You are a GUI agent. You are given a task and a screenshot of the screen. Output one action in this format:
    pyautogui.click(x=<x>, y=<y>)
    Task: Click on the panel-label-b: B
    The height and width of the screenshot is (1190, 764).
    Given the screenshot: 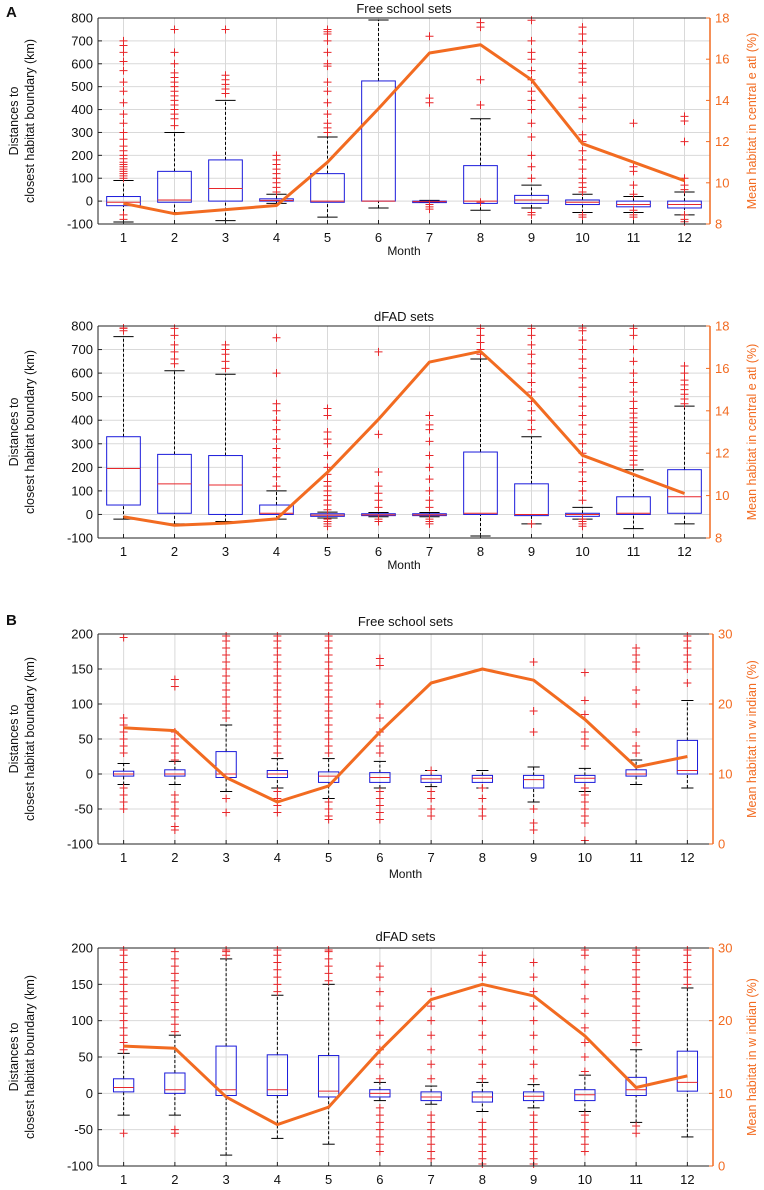 What is the action you would take?
    pyautogui.click(x=11, y=620)
    